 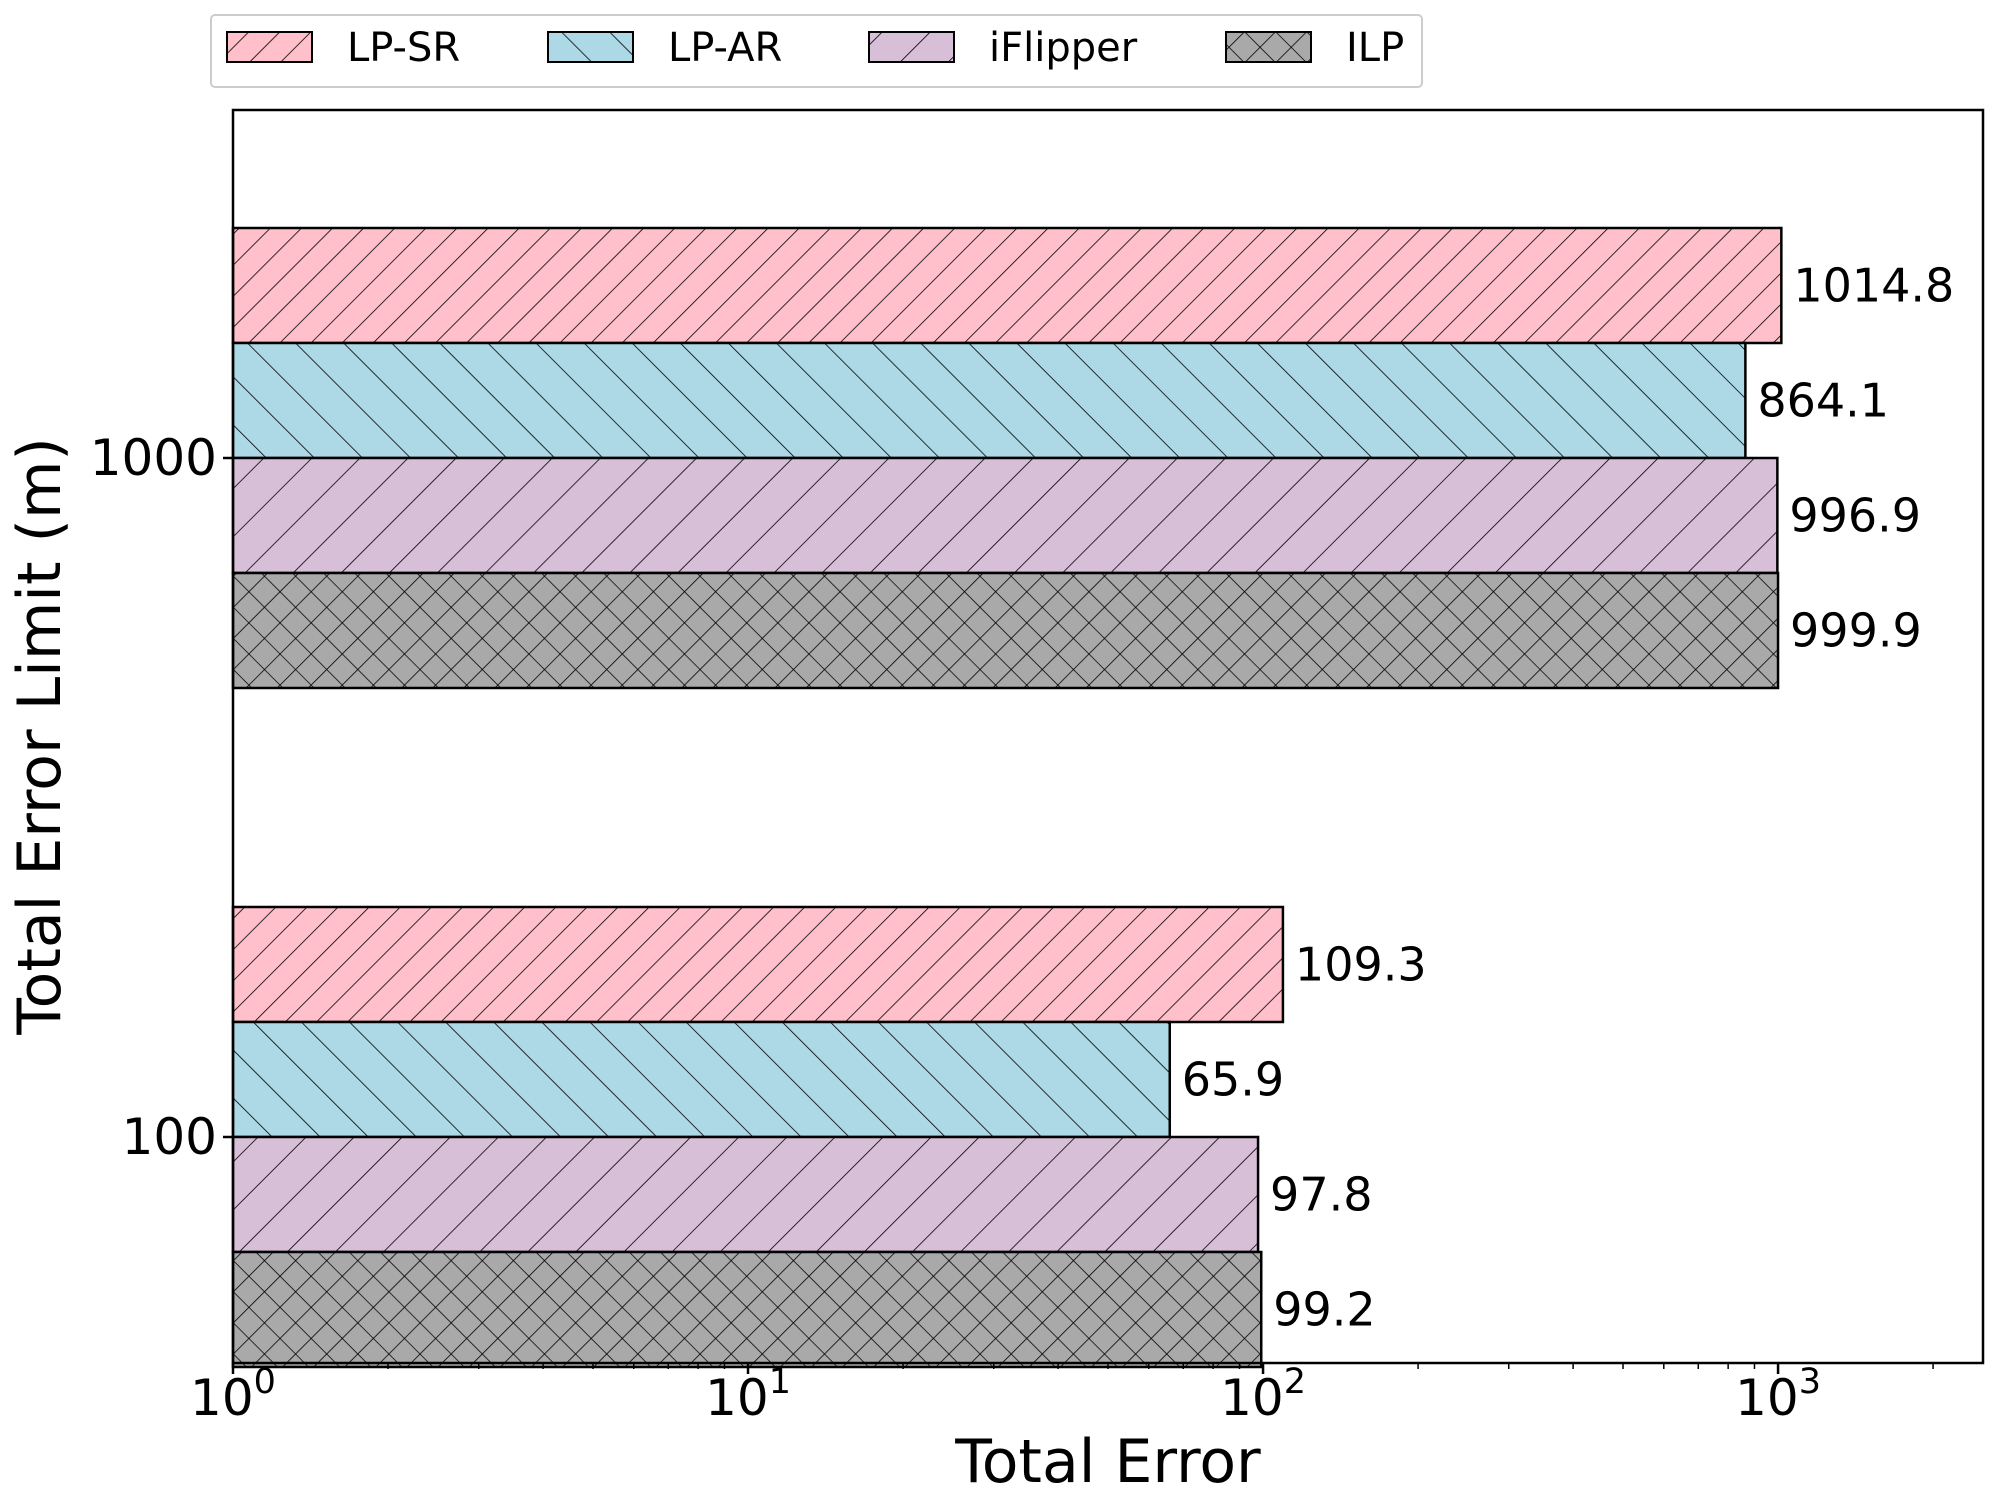 What do you see at coordinates (1062, 1394) in the screenshot?
I see `x-axis: 100 101 102 103` at bounding box center [1062, 1394].